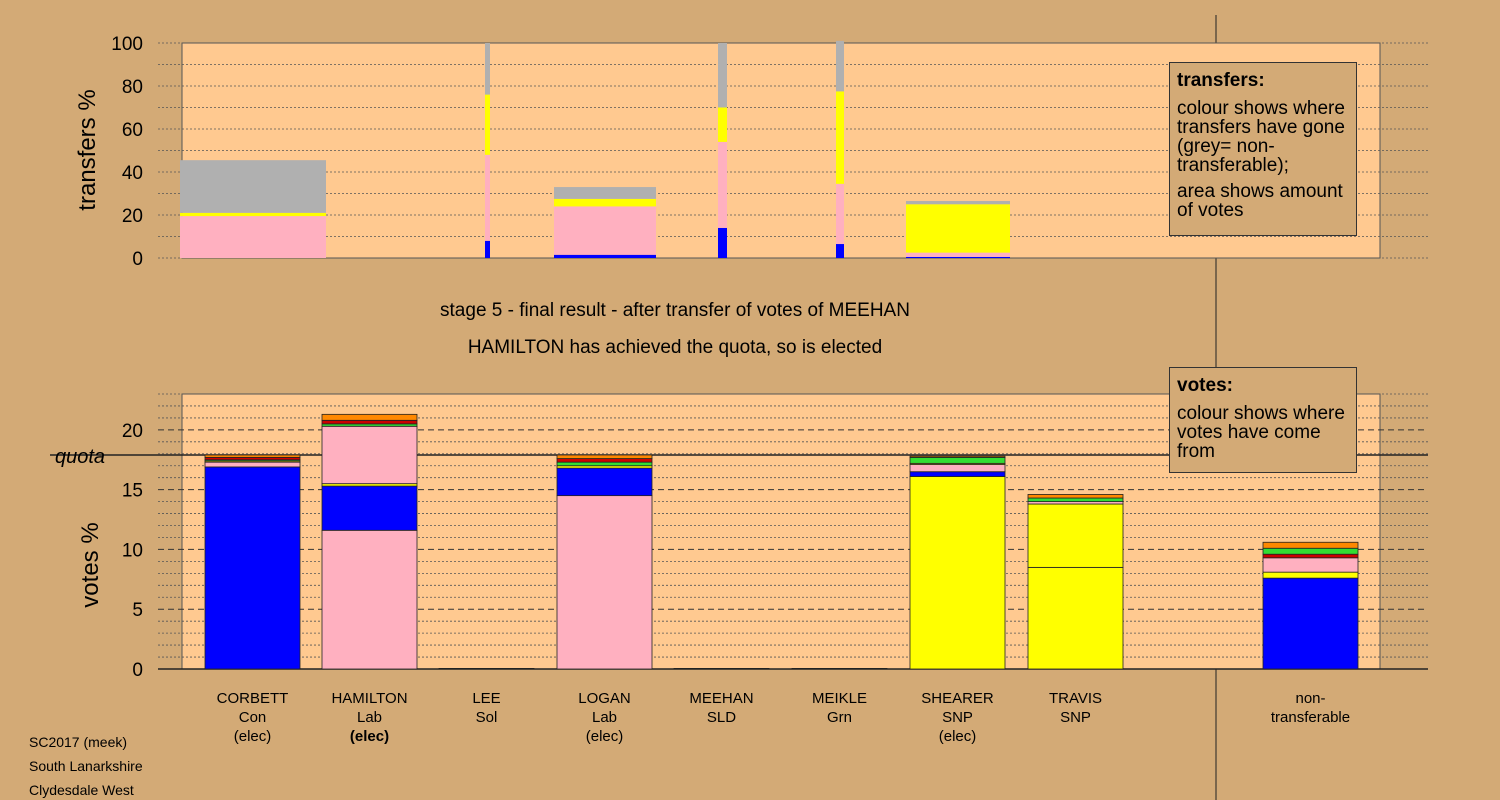  Describe the element at coordinates (604, 464) in the screenshot. I see `vote-segment-logan-grn` at that location.